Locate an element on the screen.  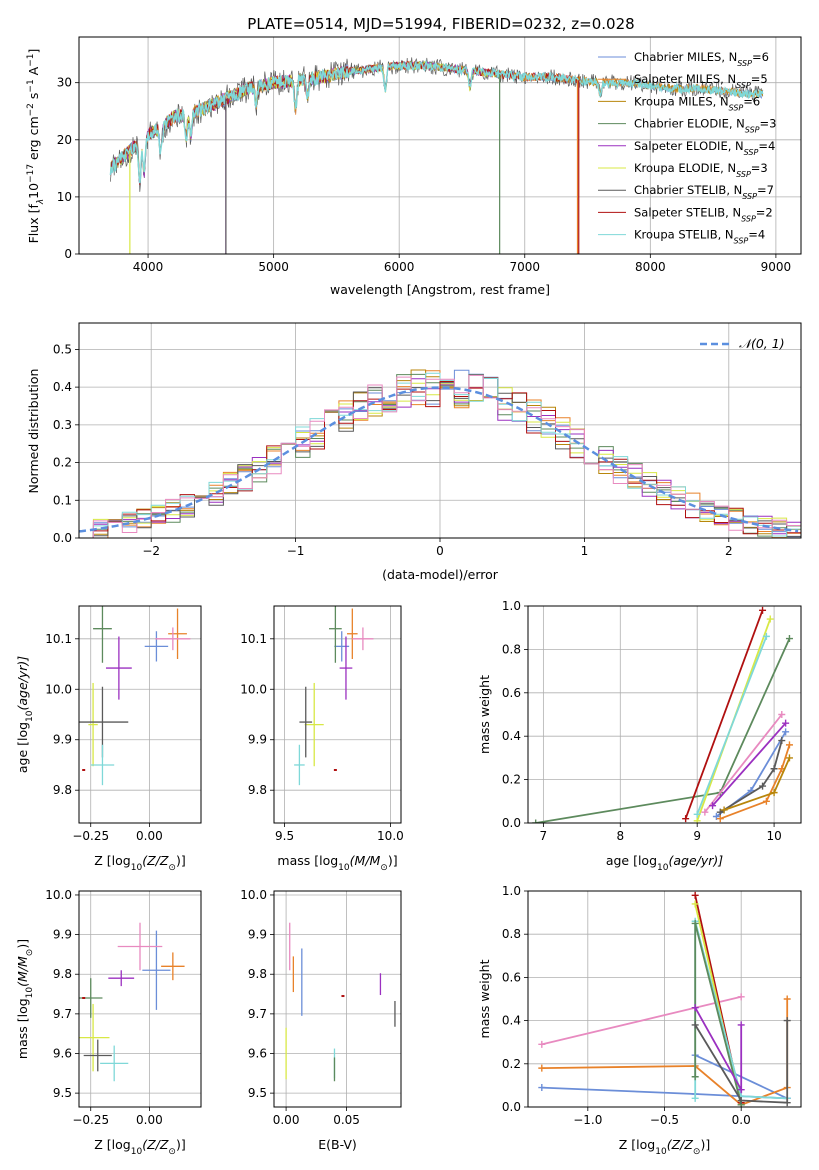
legend-entry: Chabrier MILES, NSSP=6 is located at coordinates (701, 59).